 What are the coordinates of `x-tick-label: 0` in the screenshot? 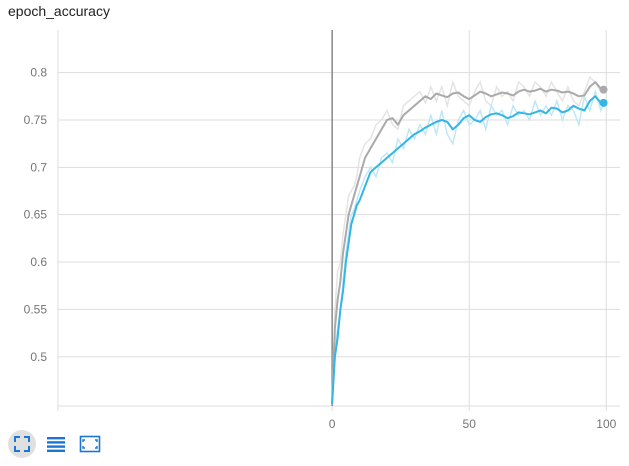 It's located at (332, 423).